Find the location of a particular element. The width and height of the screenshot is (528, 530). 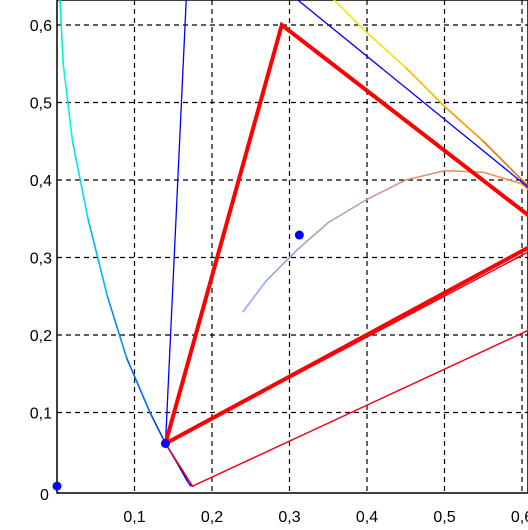

y-tick-labels: 0,10,20,30,40,50,60,70,8 is located at coordinates (41, 220).